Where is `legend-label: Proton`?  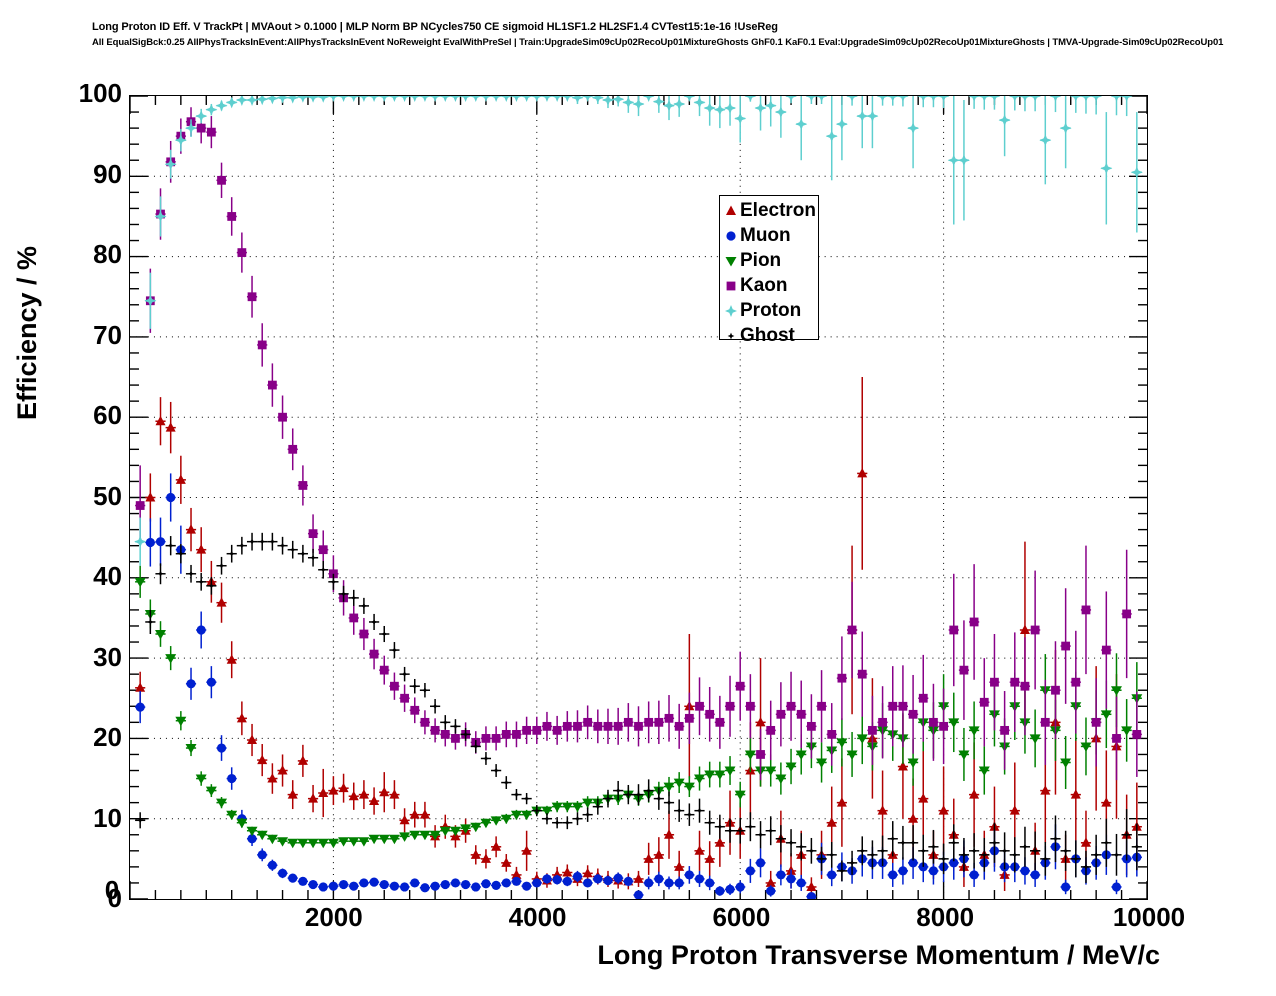 legend-label: Proton is located at coordinates (771, 310).